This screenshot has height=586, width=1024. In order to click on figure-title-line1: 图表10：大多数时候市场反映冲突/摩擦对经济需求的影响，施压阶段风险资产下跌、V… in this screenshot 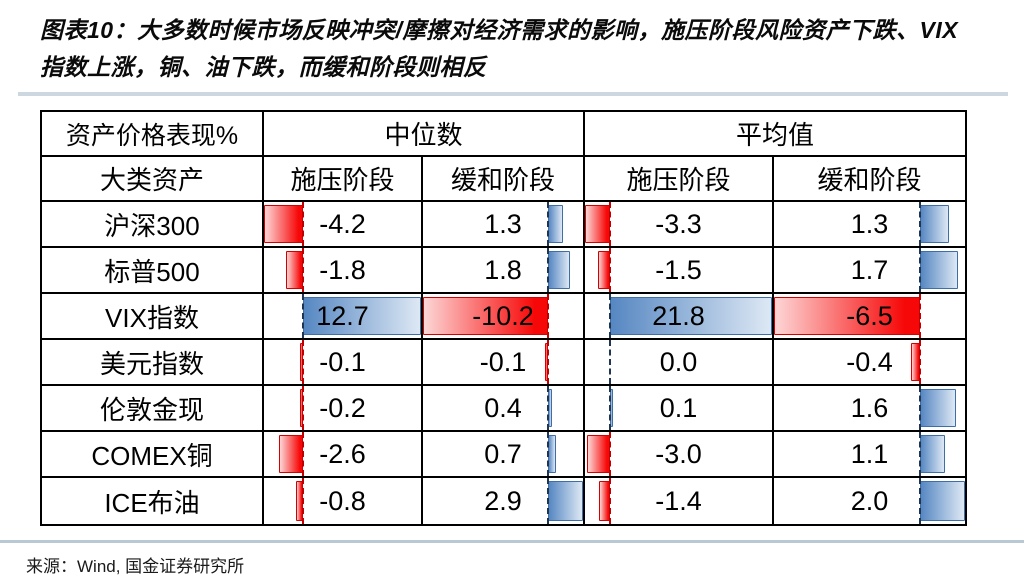, I will do `click(499, 30)`.